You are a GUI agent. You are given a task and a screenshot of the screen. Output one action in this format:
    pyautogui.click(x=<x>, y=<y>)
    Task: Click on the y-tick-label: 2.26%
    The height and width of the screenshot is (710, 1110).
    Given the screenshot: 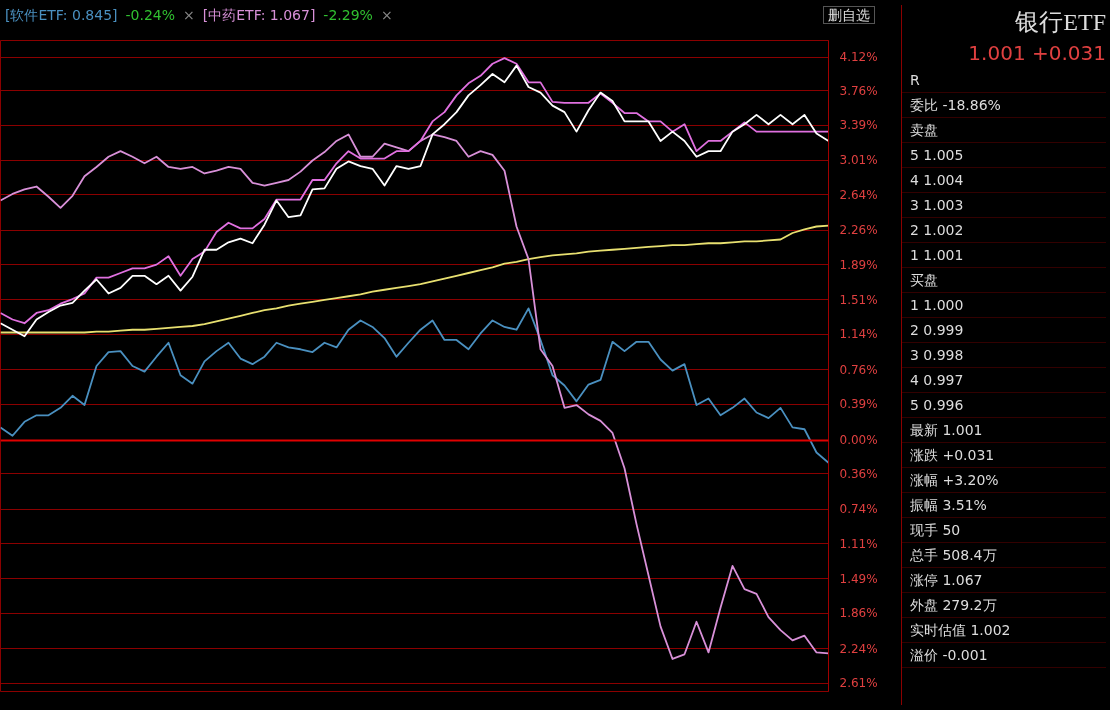 What is the action you would take?
    pyautogui.click(x=858, y=230)
    